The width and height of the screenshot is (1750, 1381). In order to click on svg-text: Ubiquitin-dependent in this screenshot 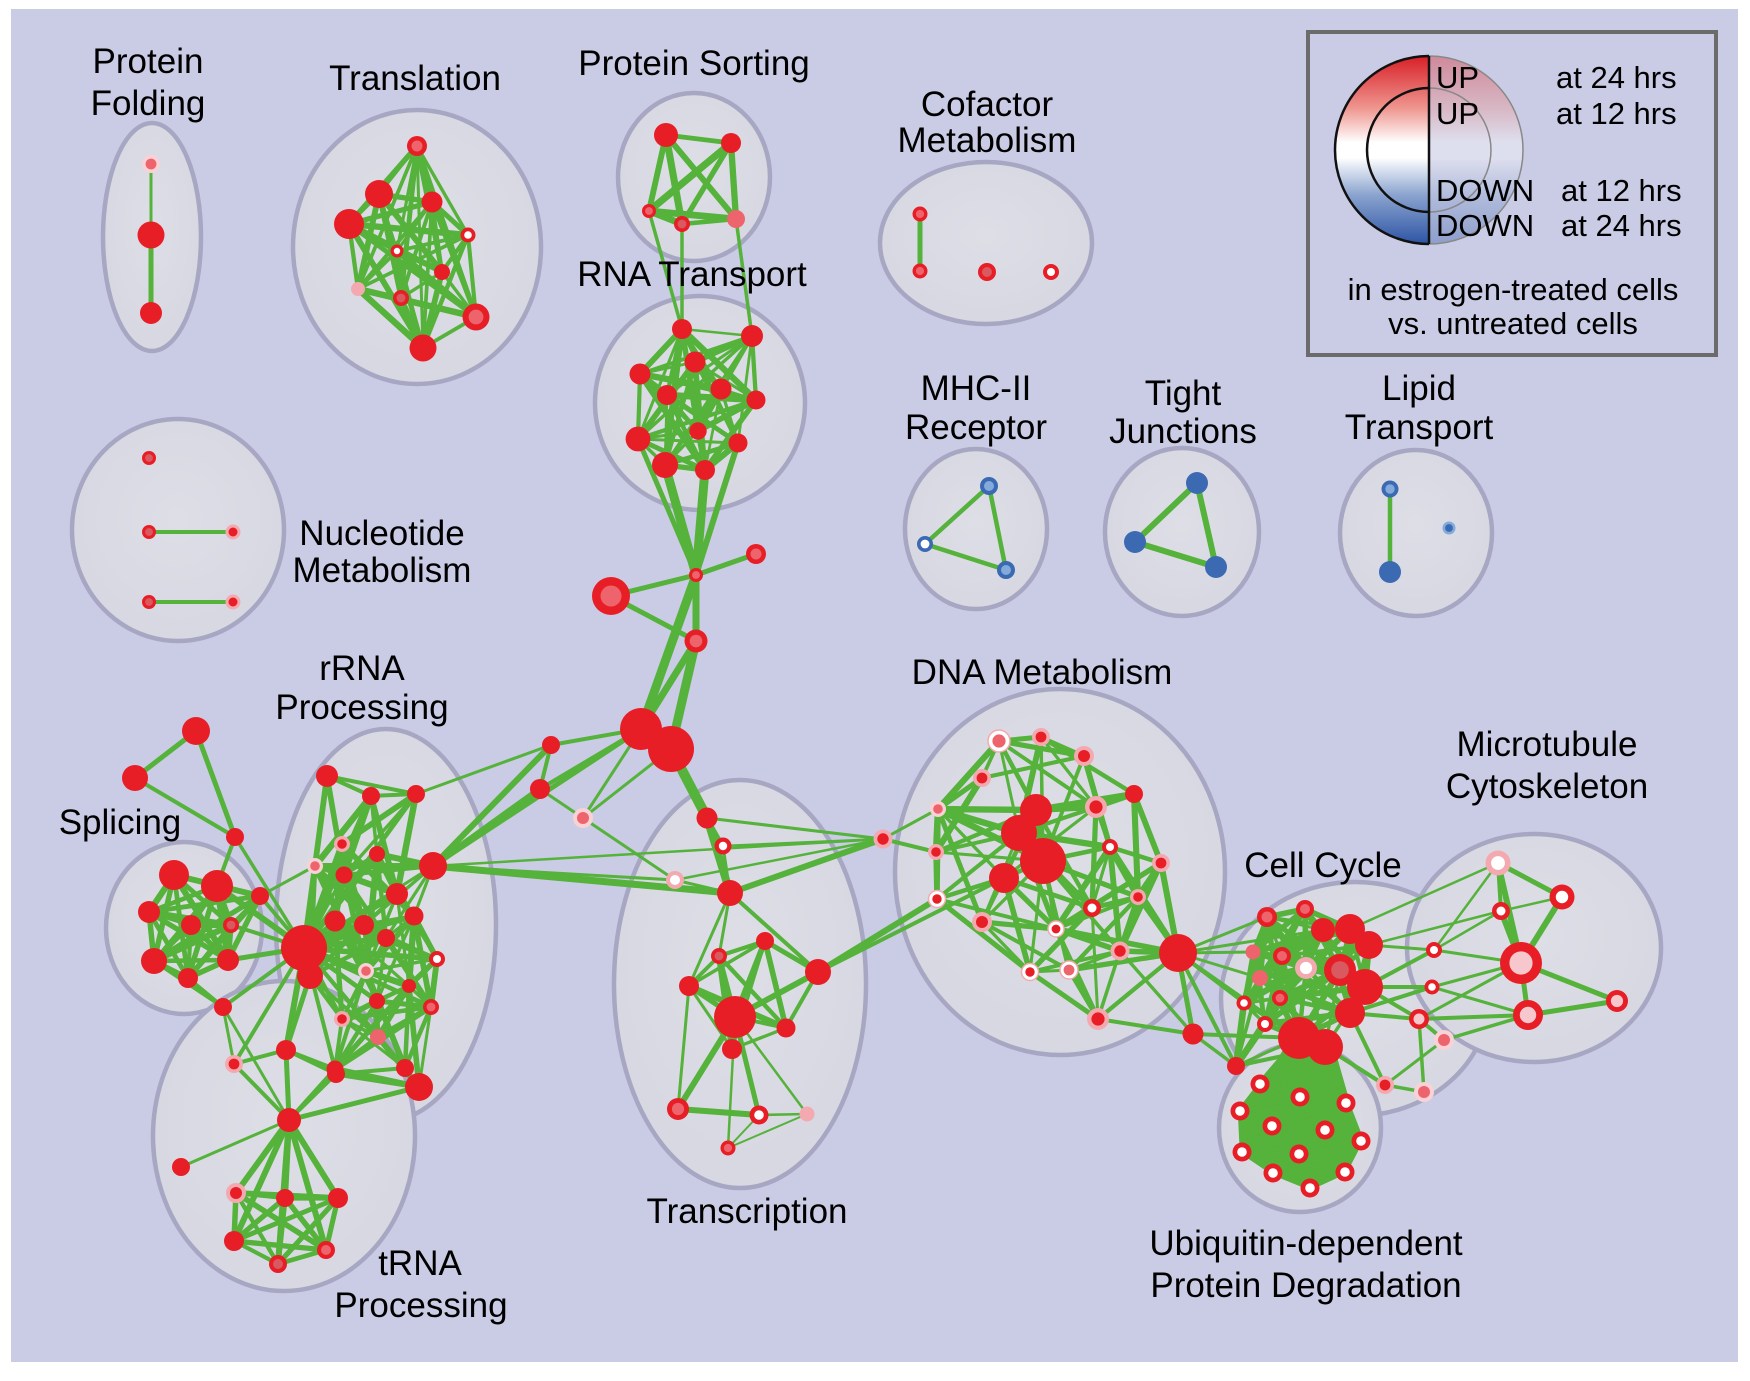, I will do `click(1306, 1243)`.